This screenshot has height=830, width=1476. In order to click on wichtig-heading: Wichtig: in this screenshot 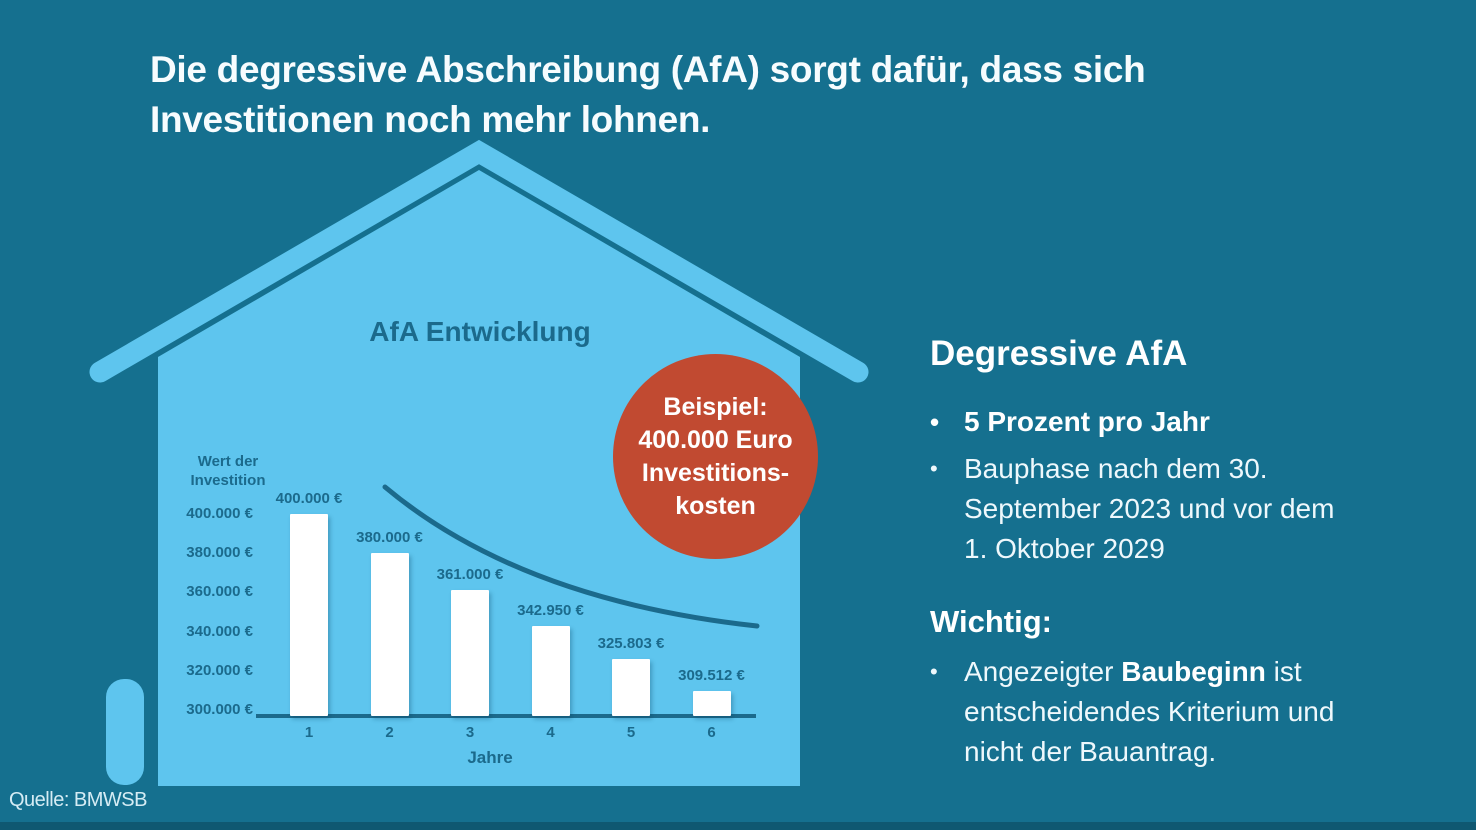, I will do `click(991, 621)`.